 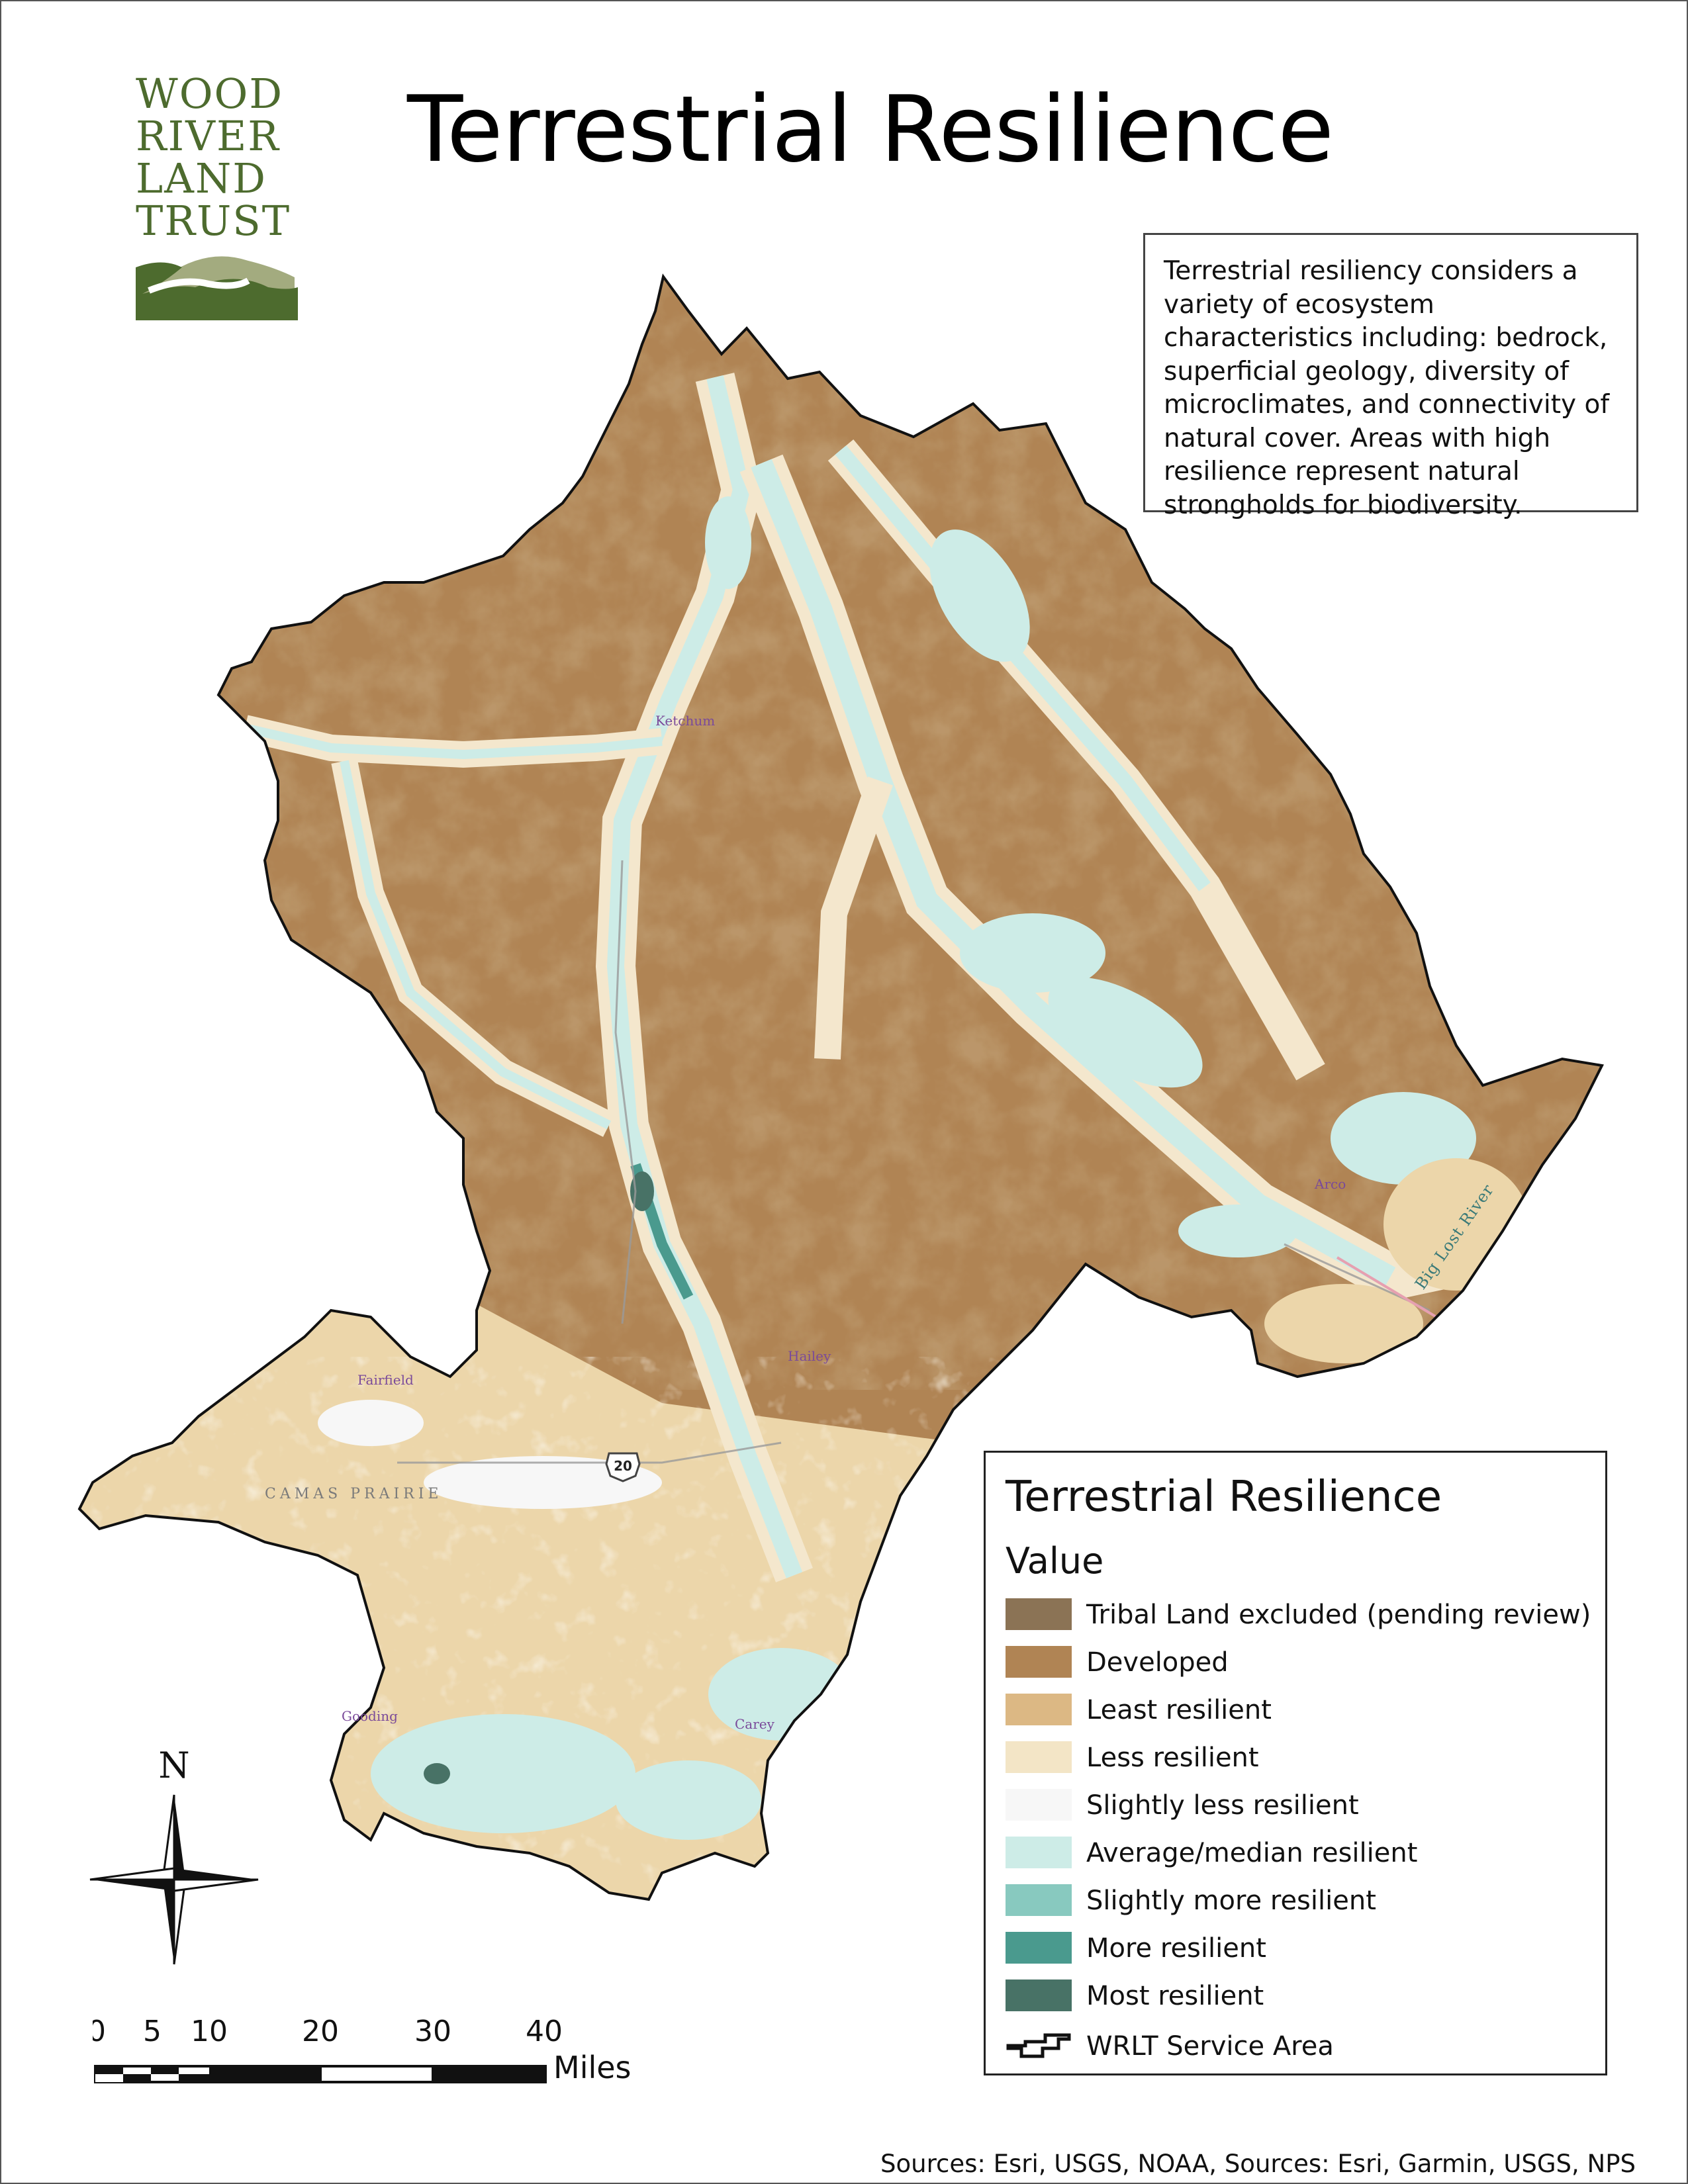 I want to click on logo-hills-icon, so click(x=217, y=288).